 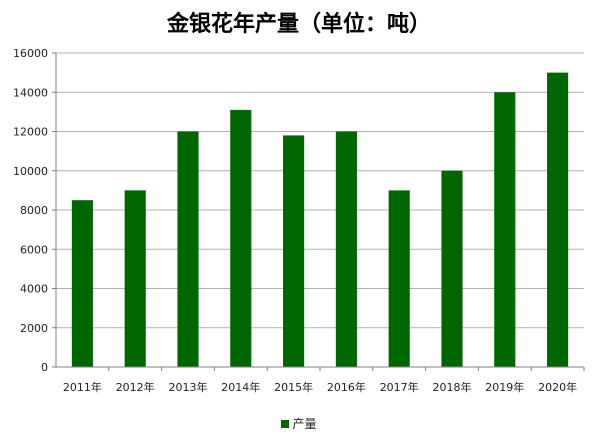 I want to click on y-tick-labels: 0 2000 4000 6000 8000 10000 12000 14000 16000, so click(x=30, y=210).